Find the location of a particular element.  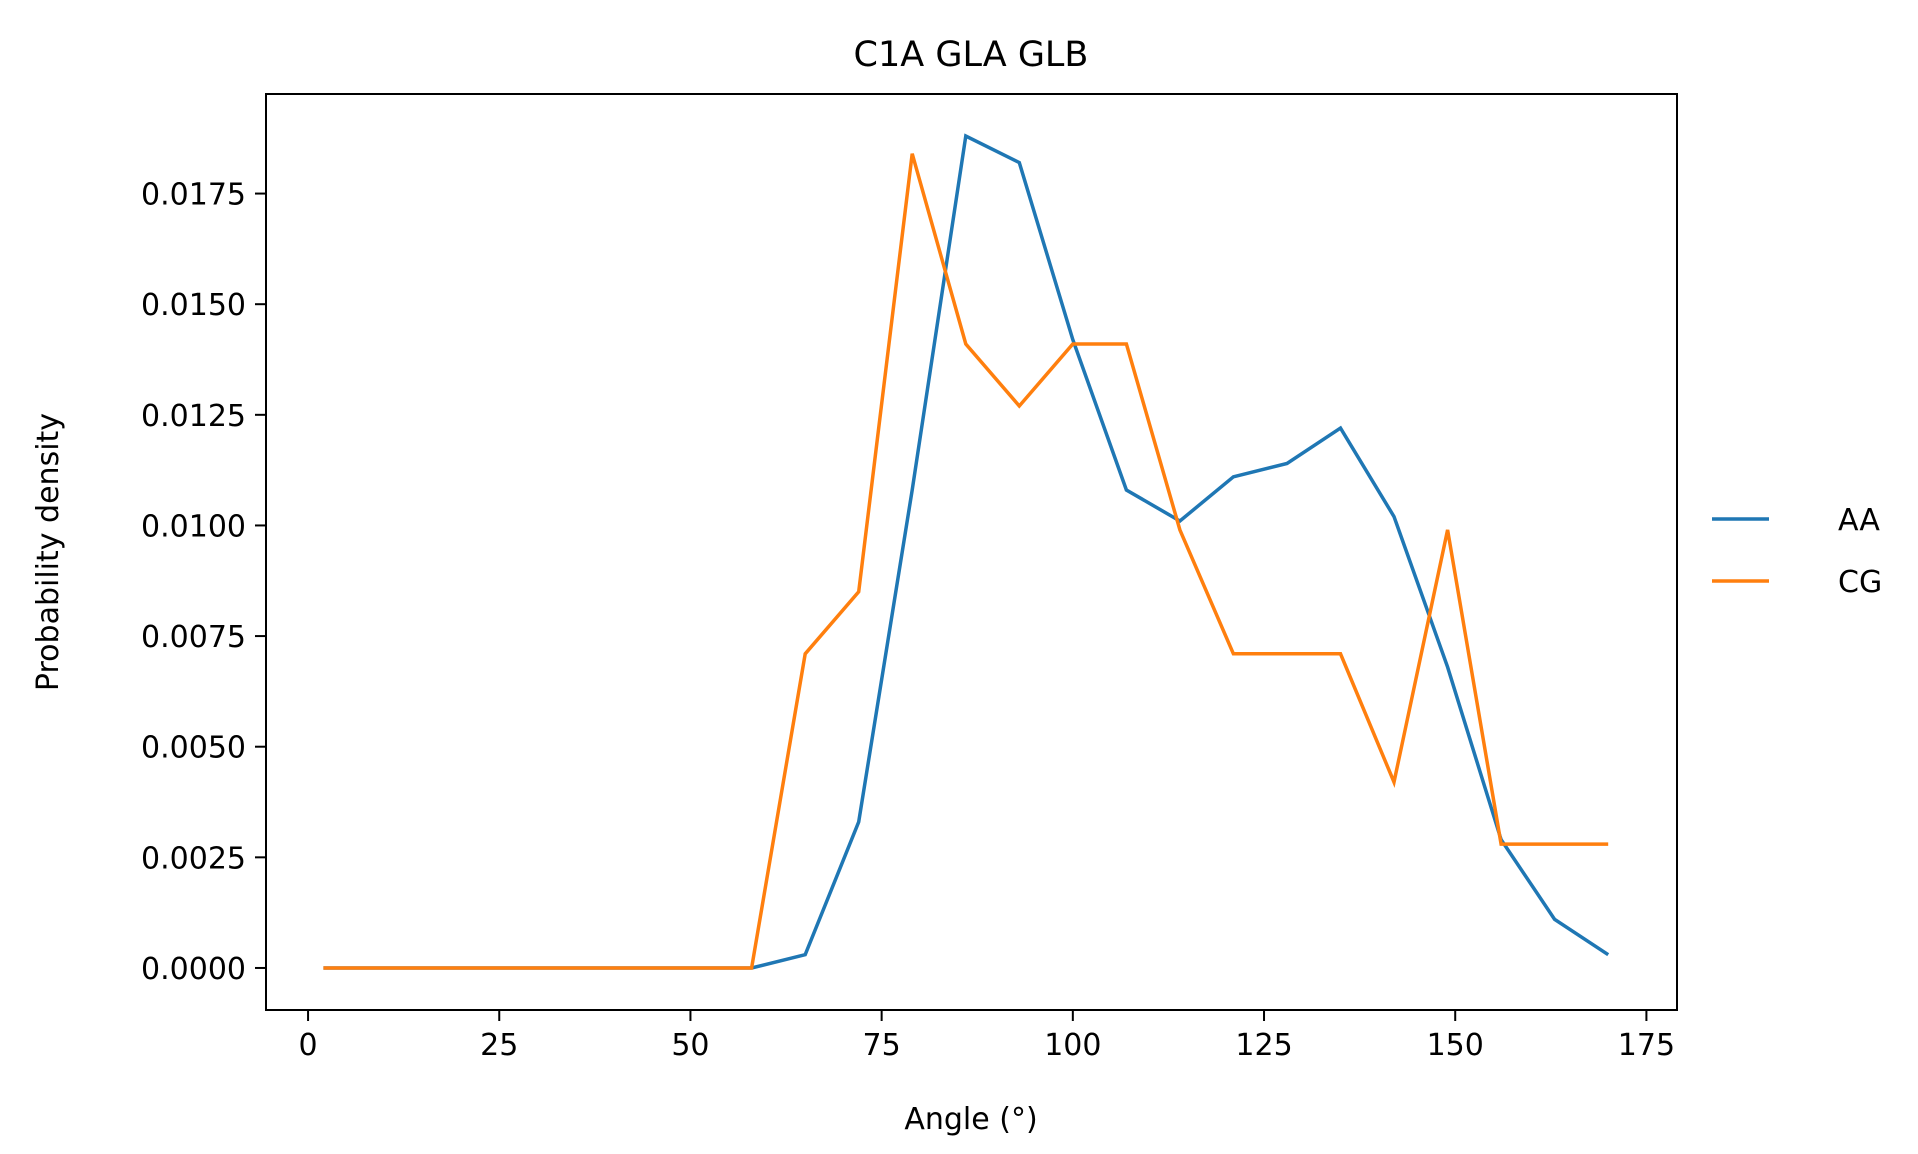

x-tick-label: 100 is located at coordinates (1072, 1045).